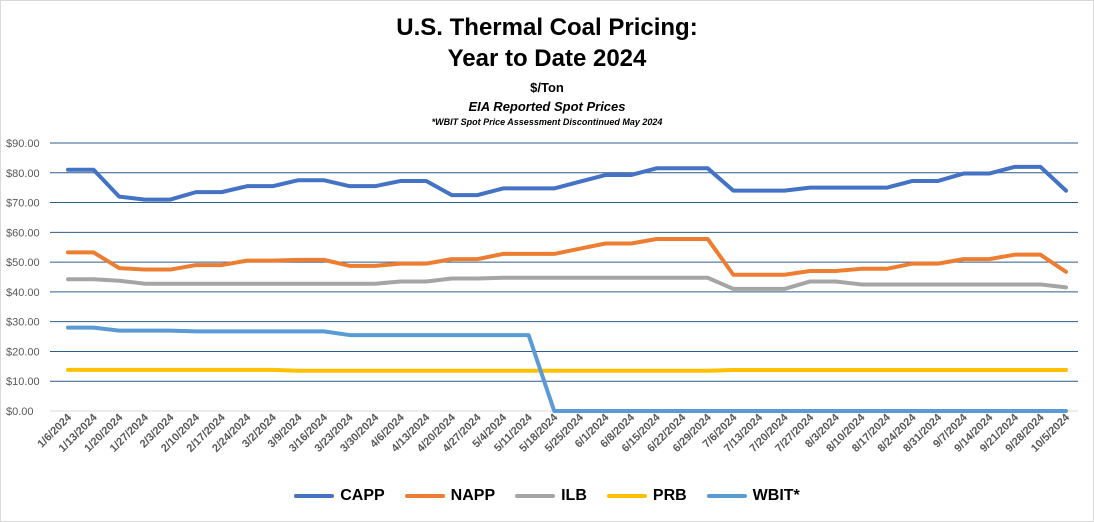  Describe the element at coordinates (776, 495) in the screenshot. I see `legend-label: WBIT*` at that location.